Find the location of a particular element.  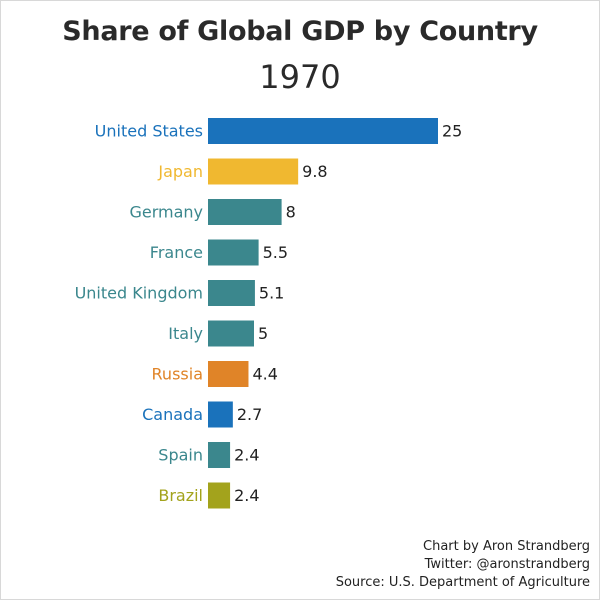

value-label-canada: 2.7 is located at coordinates (249, 414).